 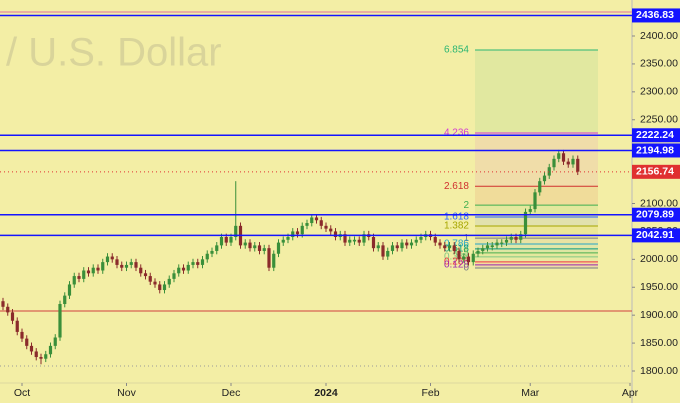 What do you see at coordinates (655, 215) in the screenshot?
I see `level-tag-label: 2079.89` at bounding box center [655, 215].